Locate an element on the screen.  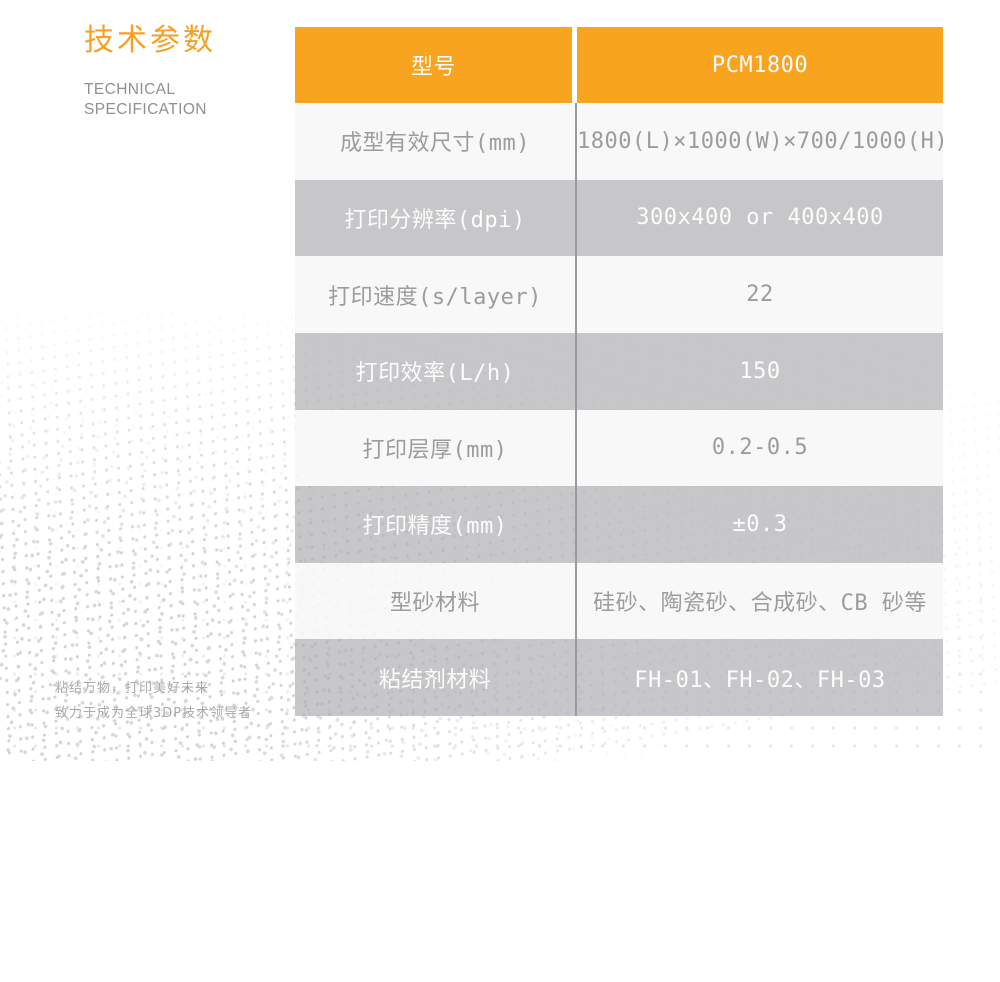
row-label: 打印速度(s/layer) is located at coordinates (436, 294).